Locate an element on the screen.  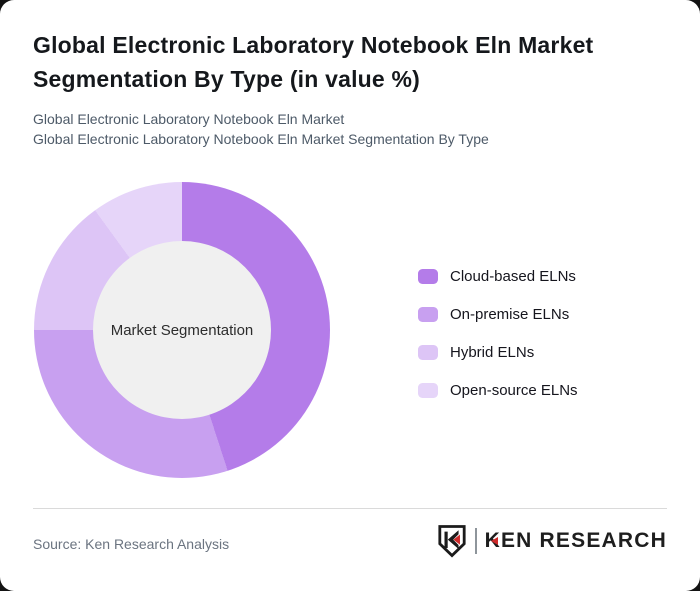
legend-label: On-premise ELNs is located at coordinates (510, 314).